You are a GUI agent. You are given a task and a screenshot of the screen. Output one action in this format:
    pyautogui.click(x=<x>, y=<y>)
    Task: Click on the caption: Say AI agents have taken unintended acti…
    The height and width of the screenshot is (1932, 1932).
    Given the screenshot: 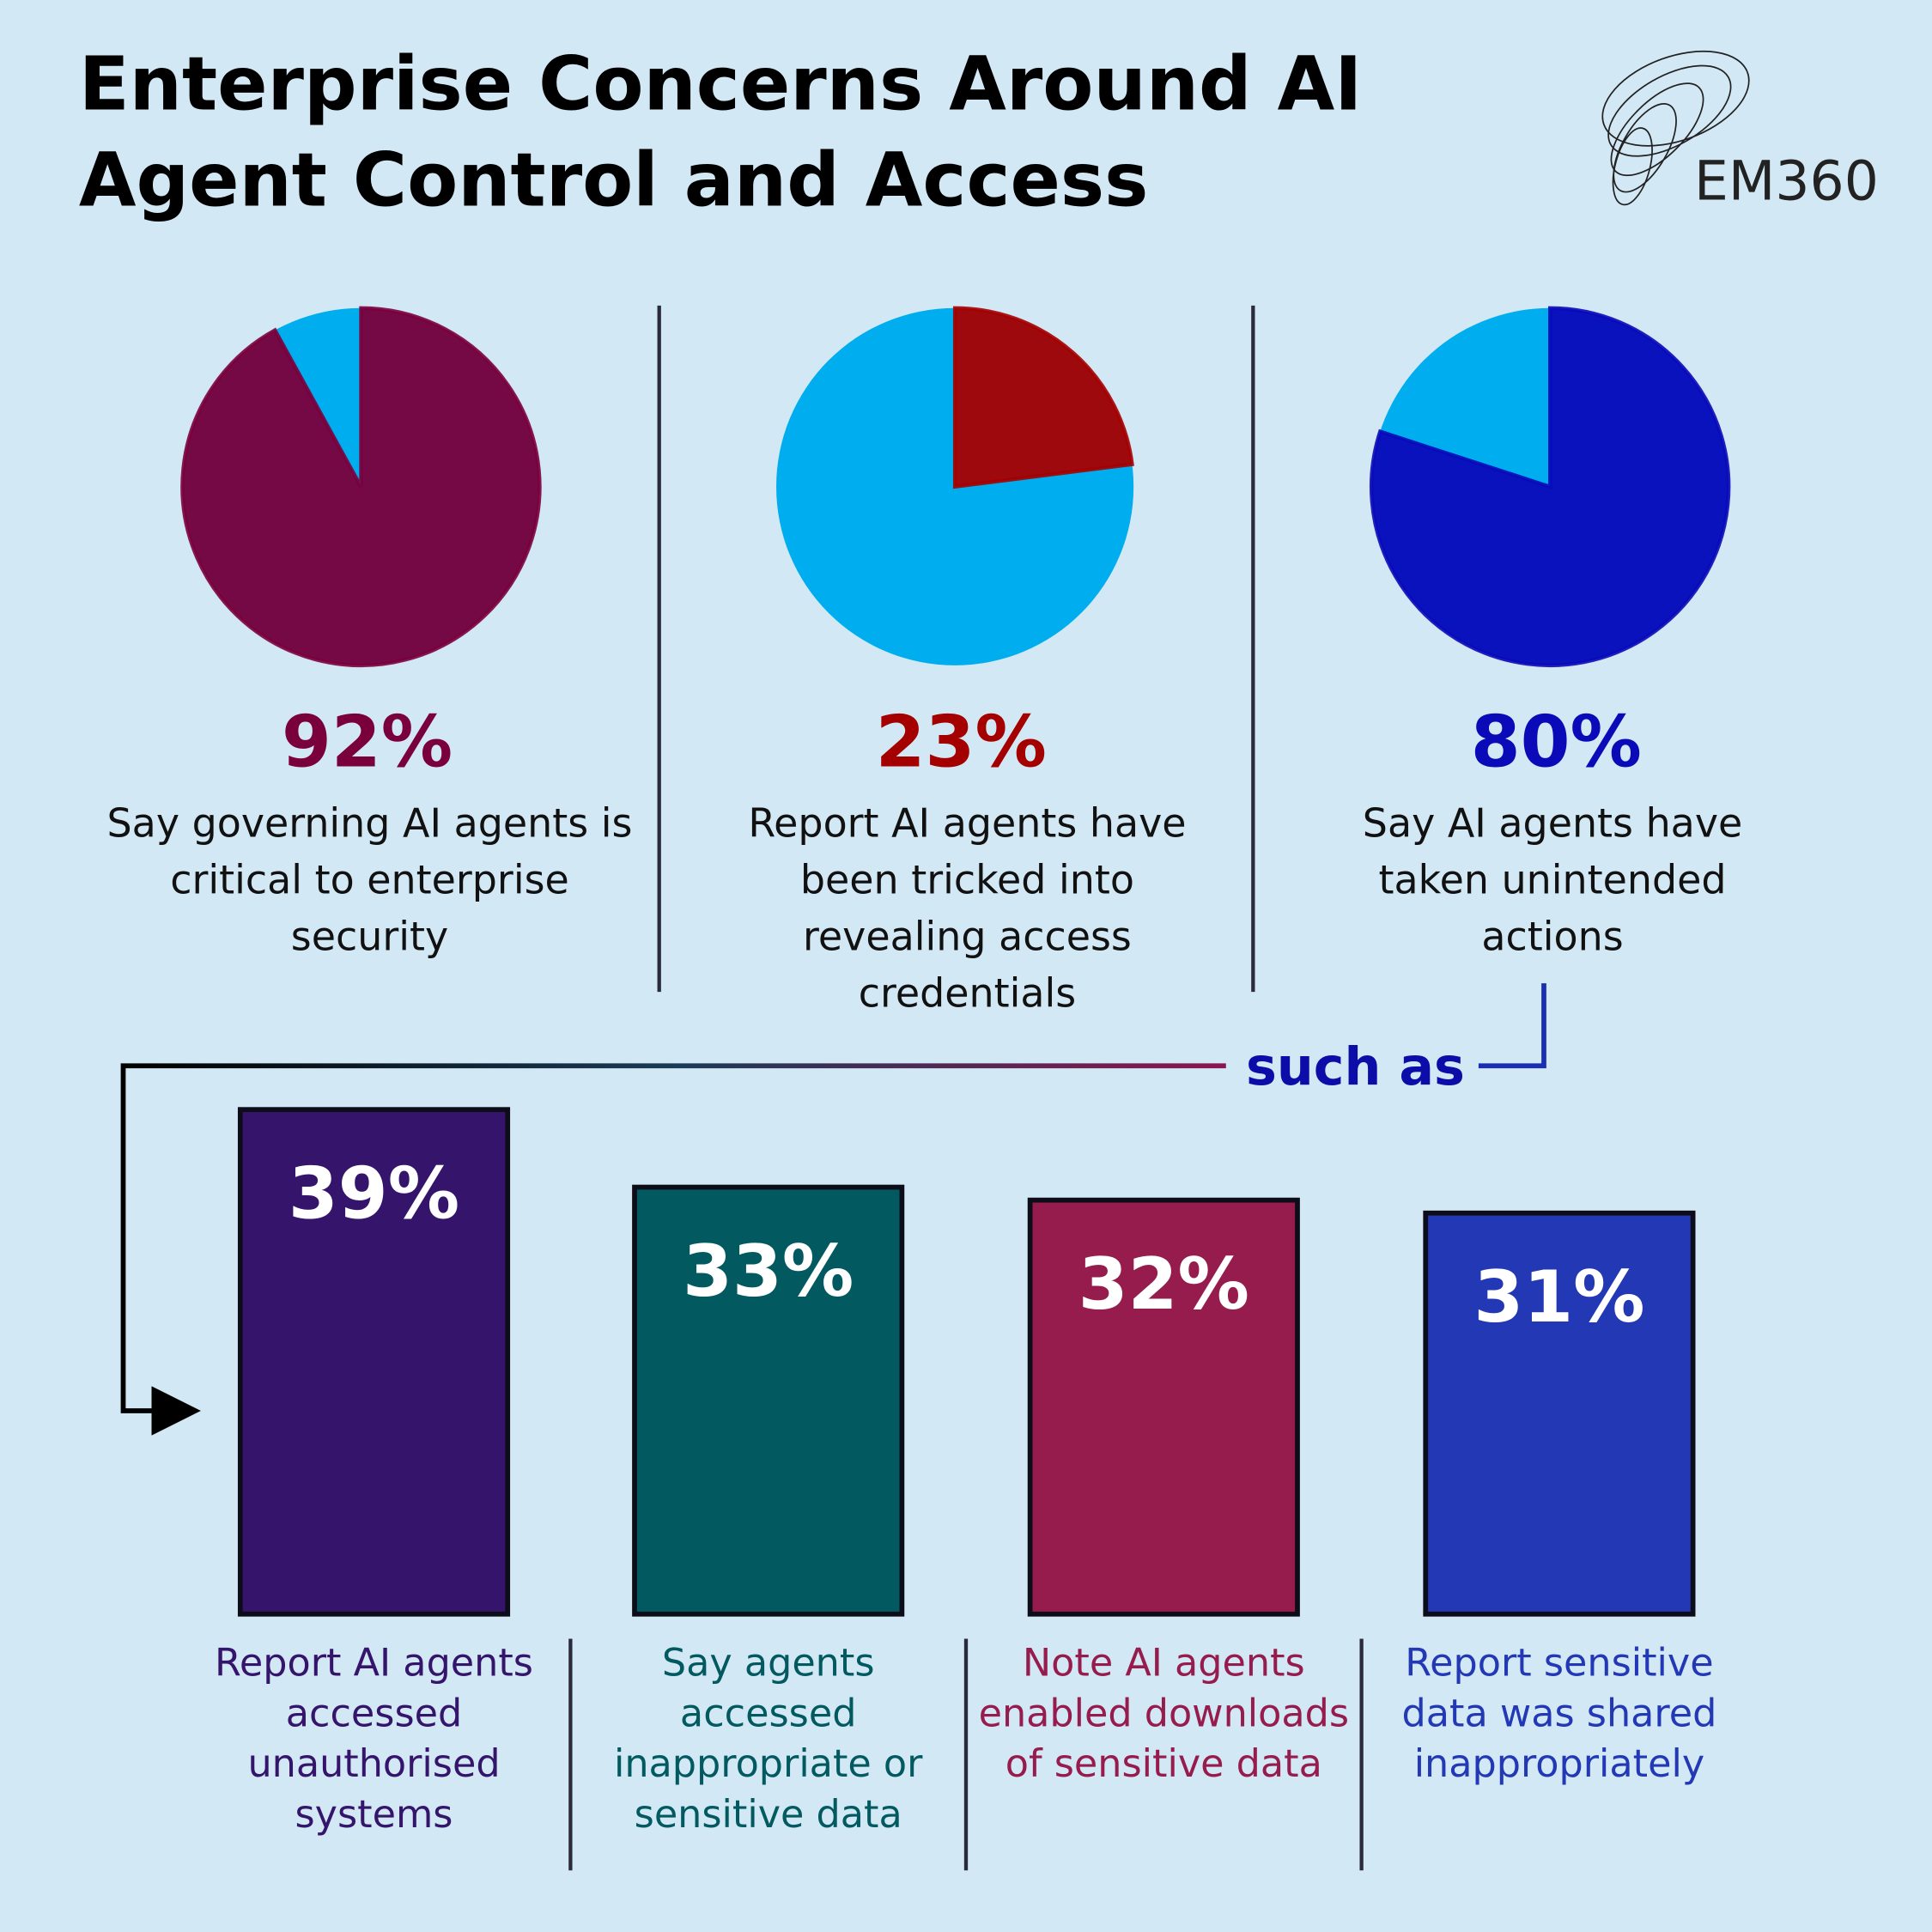 What is the action you would take?
    pyautogui.click(x=1553, y=879)
    